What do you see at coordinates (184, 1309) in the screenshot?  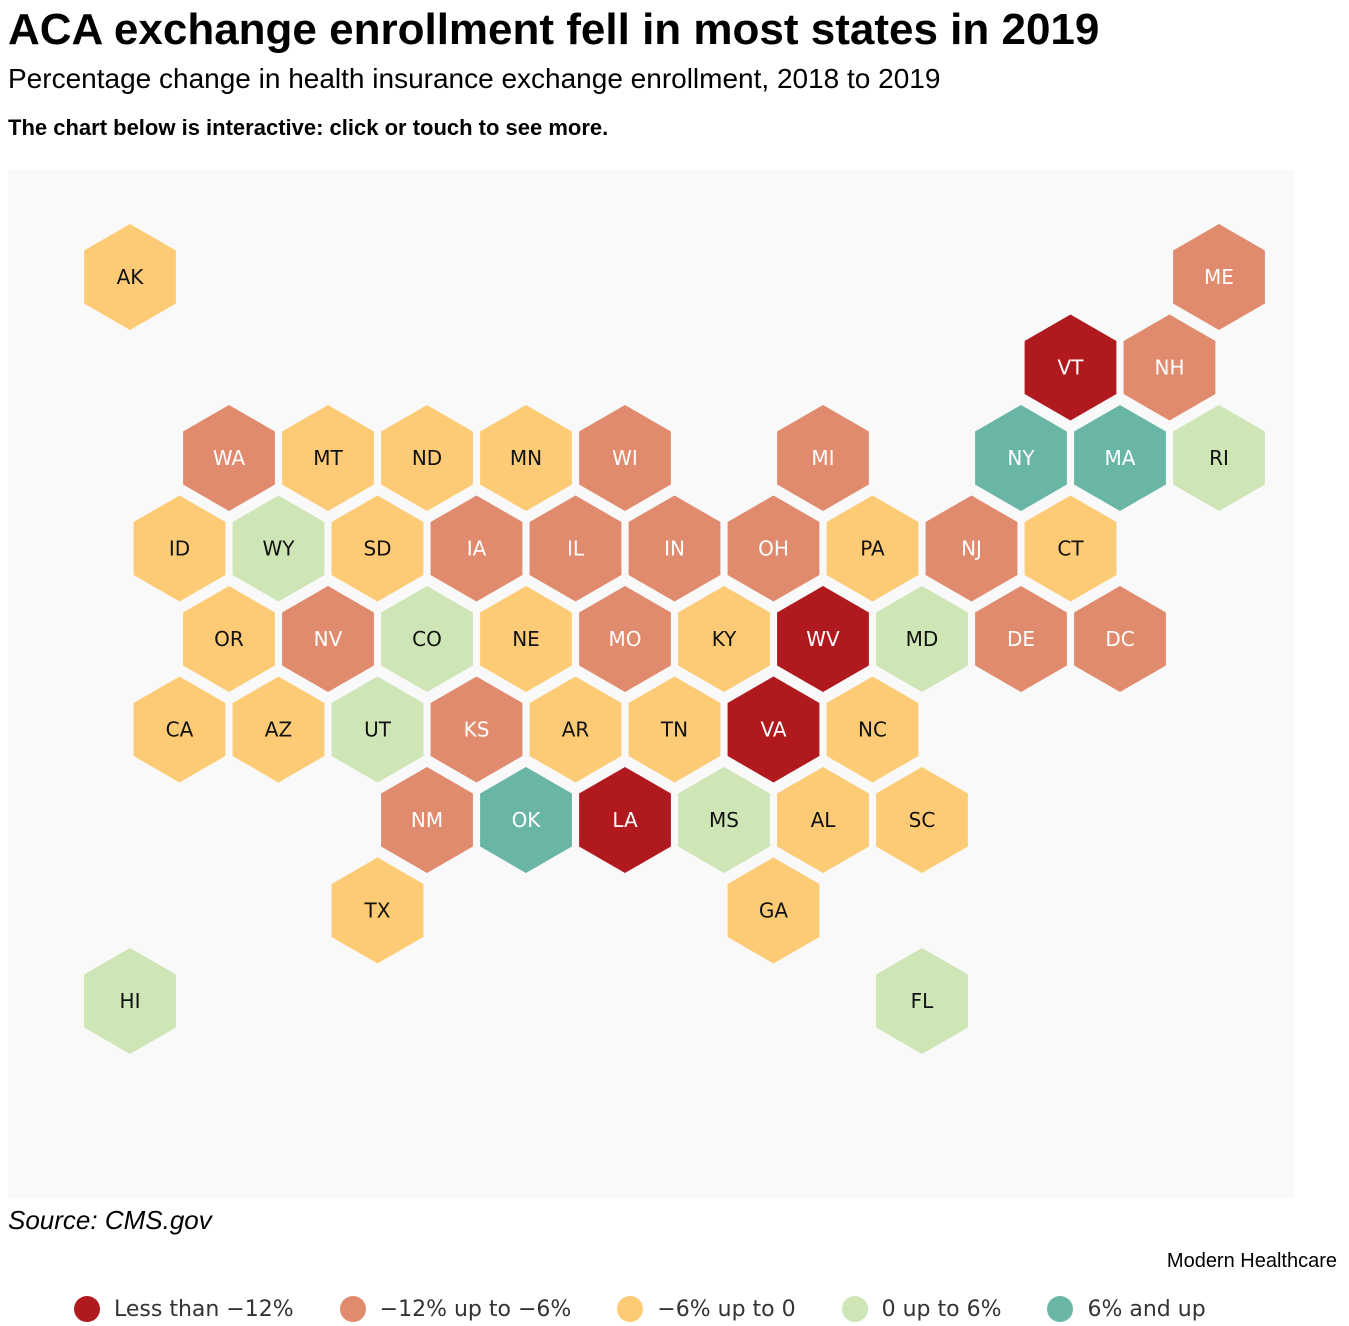 I see `legend-item: Less than −12%` at bounding box center [184, 1309].